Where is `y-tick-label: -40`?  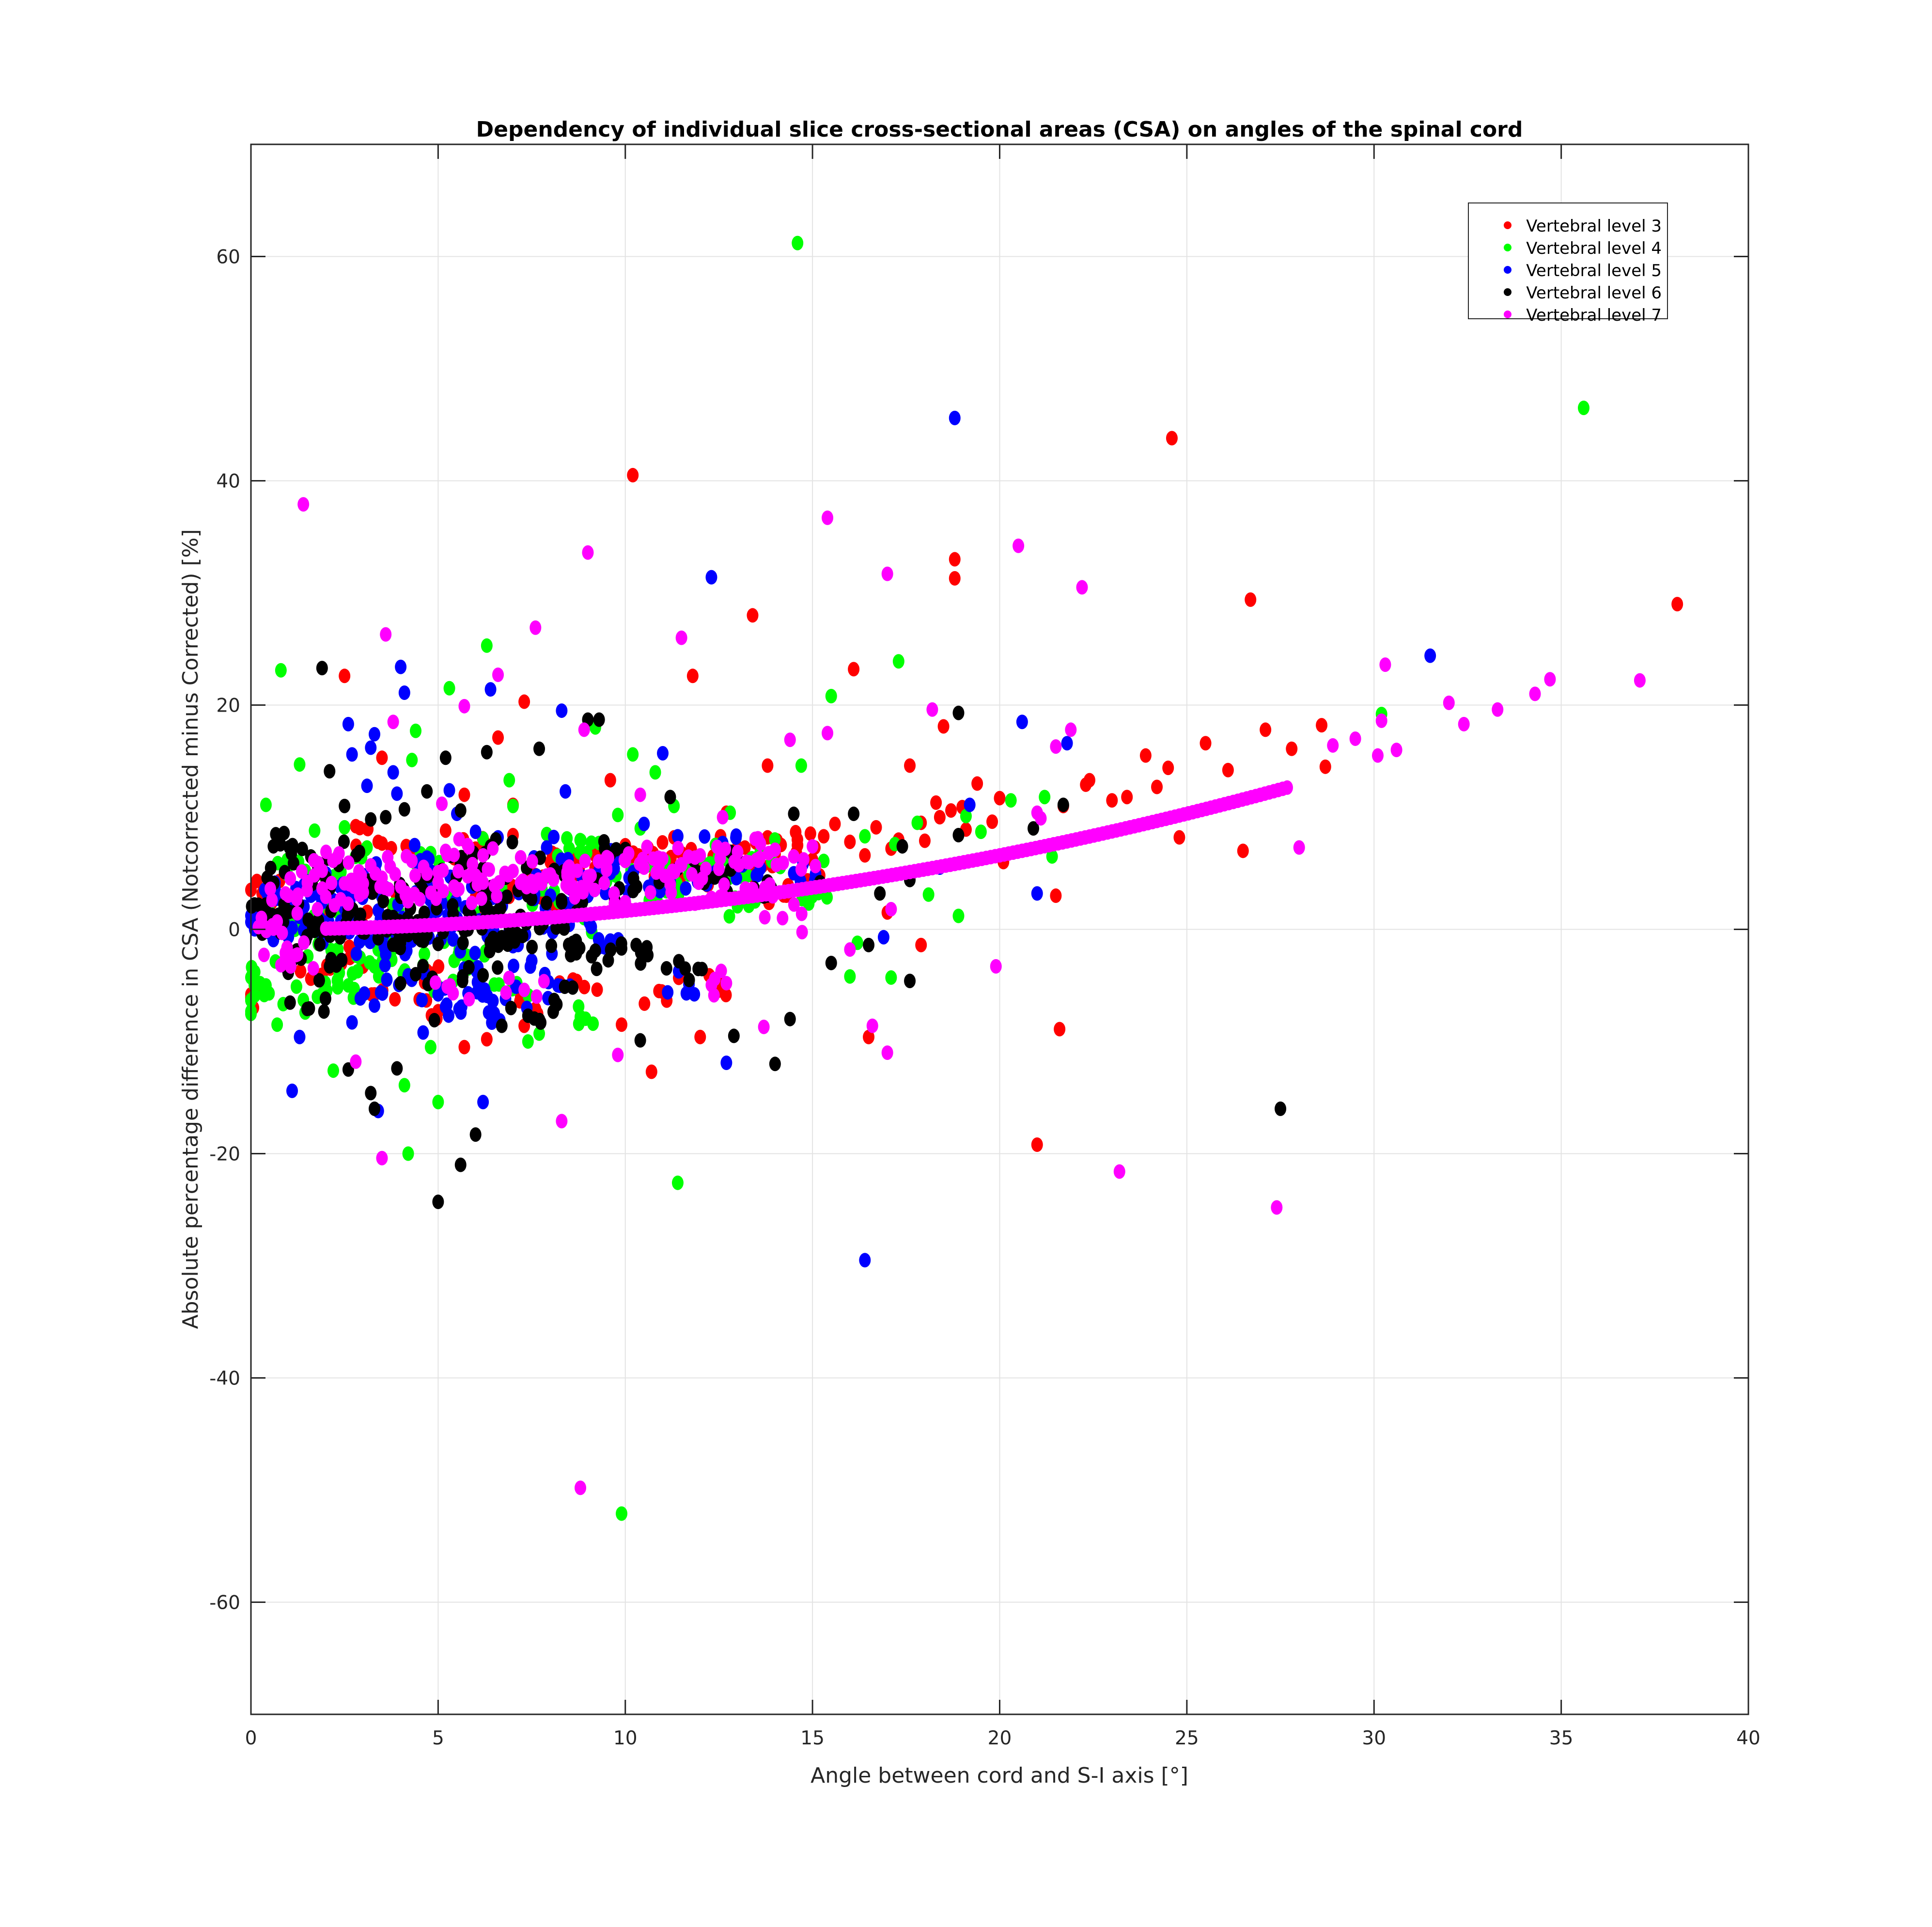 y-tick-label: -40 is located at coordinates (224, 1379).